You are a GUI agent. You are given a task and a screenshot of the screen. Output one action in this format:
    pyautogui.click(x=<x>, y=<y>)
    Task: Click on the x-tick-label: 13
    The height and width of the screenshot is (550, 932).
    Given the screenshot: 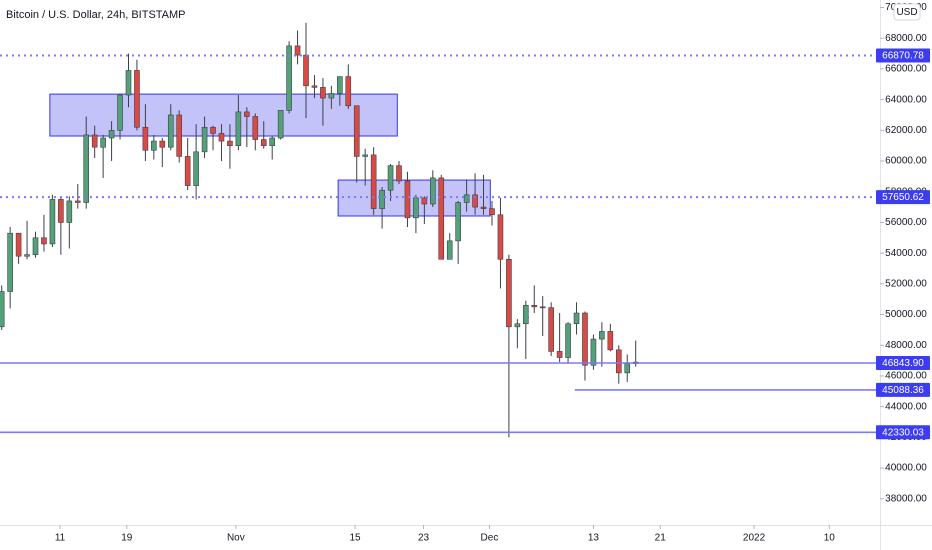 What is the action you would take?
    pyautogui.click(x=594, y=538)
    